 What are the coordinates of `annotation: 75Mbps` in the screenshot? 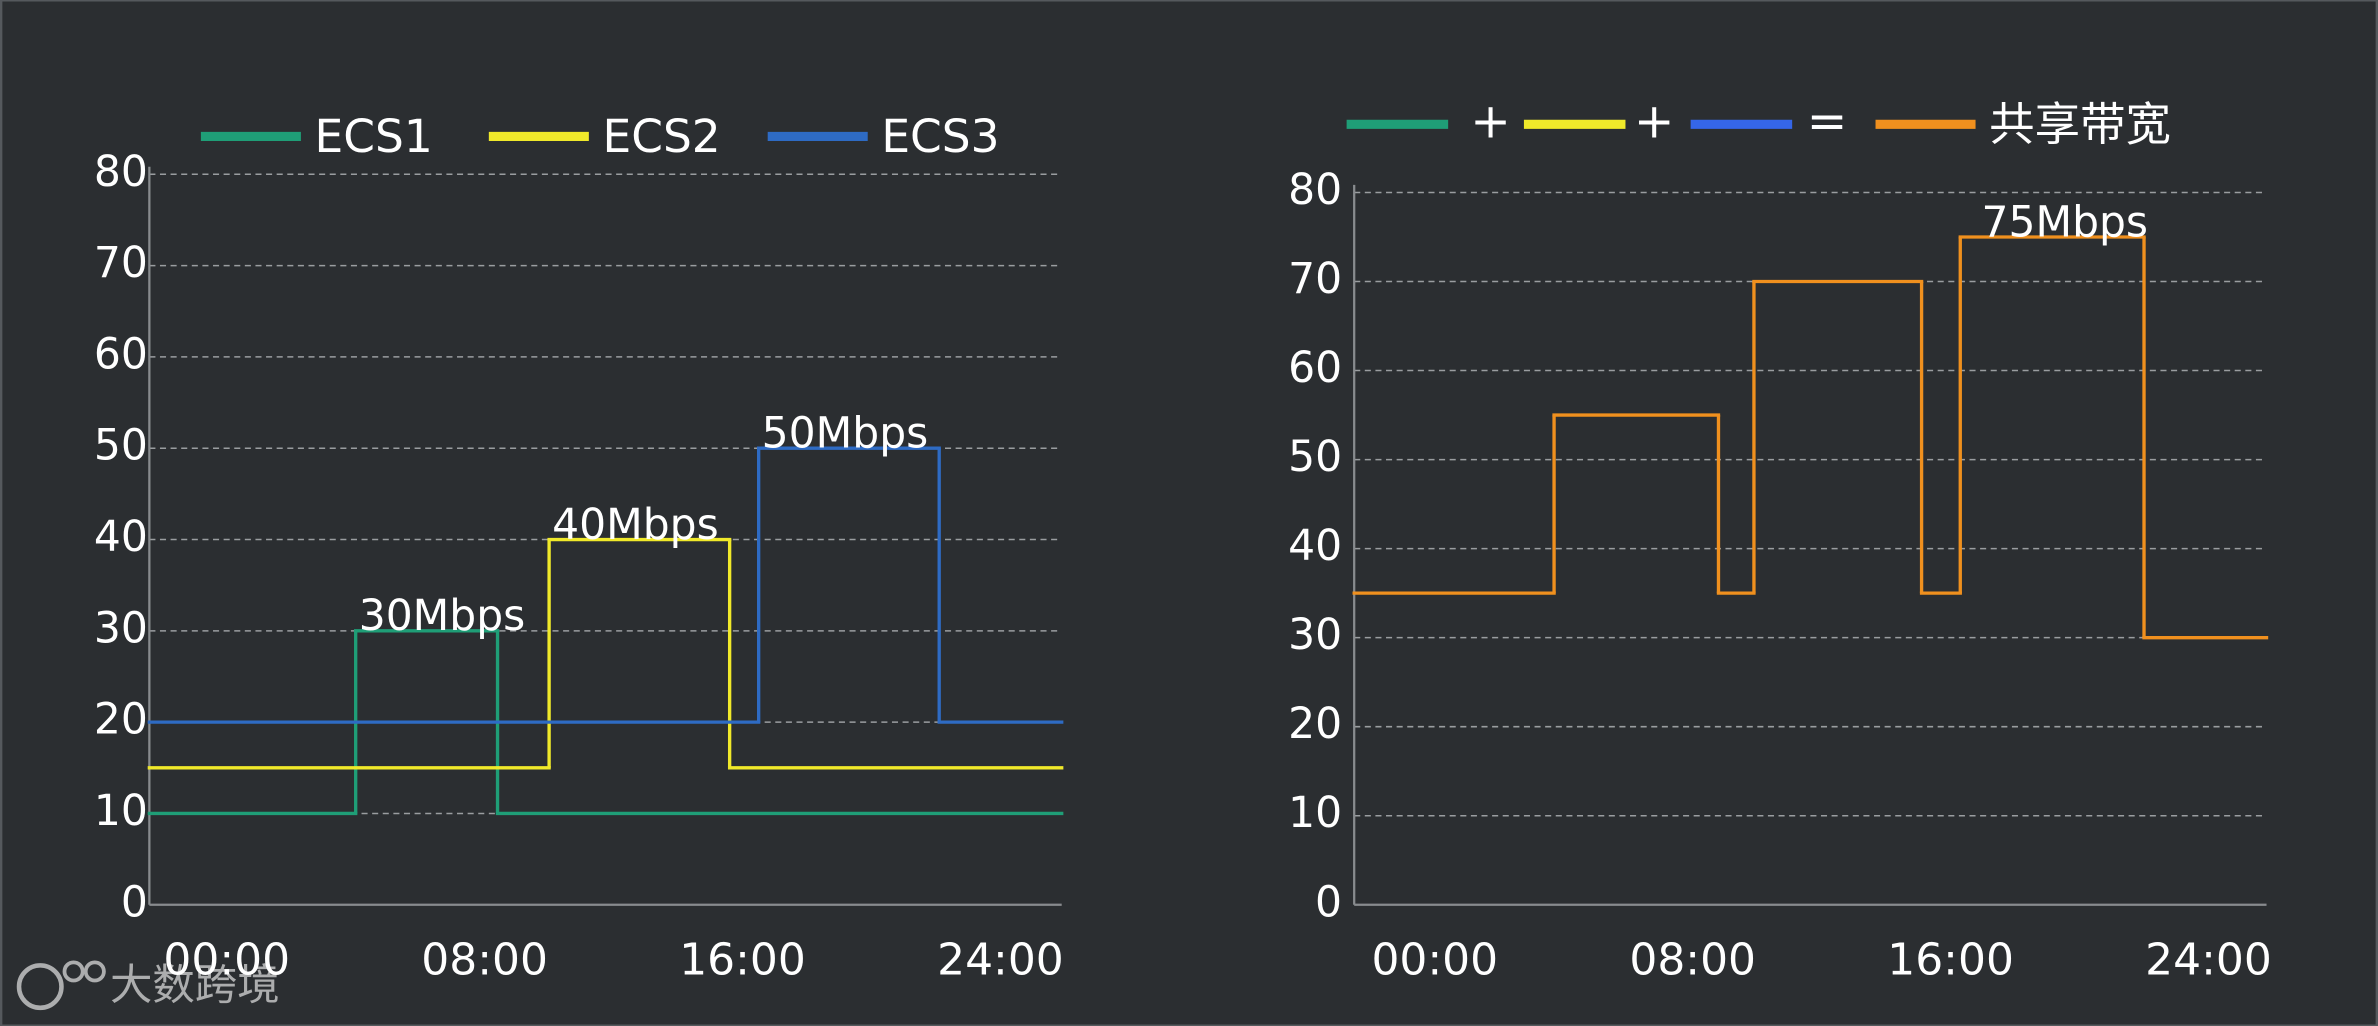 It's located at (2064, 222).